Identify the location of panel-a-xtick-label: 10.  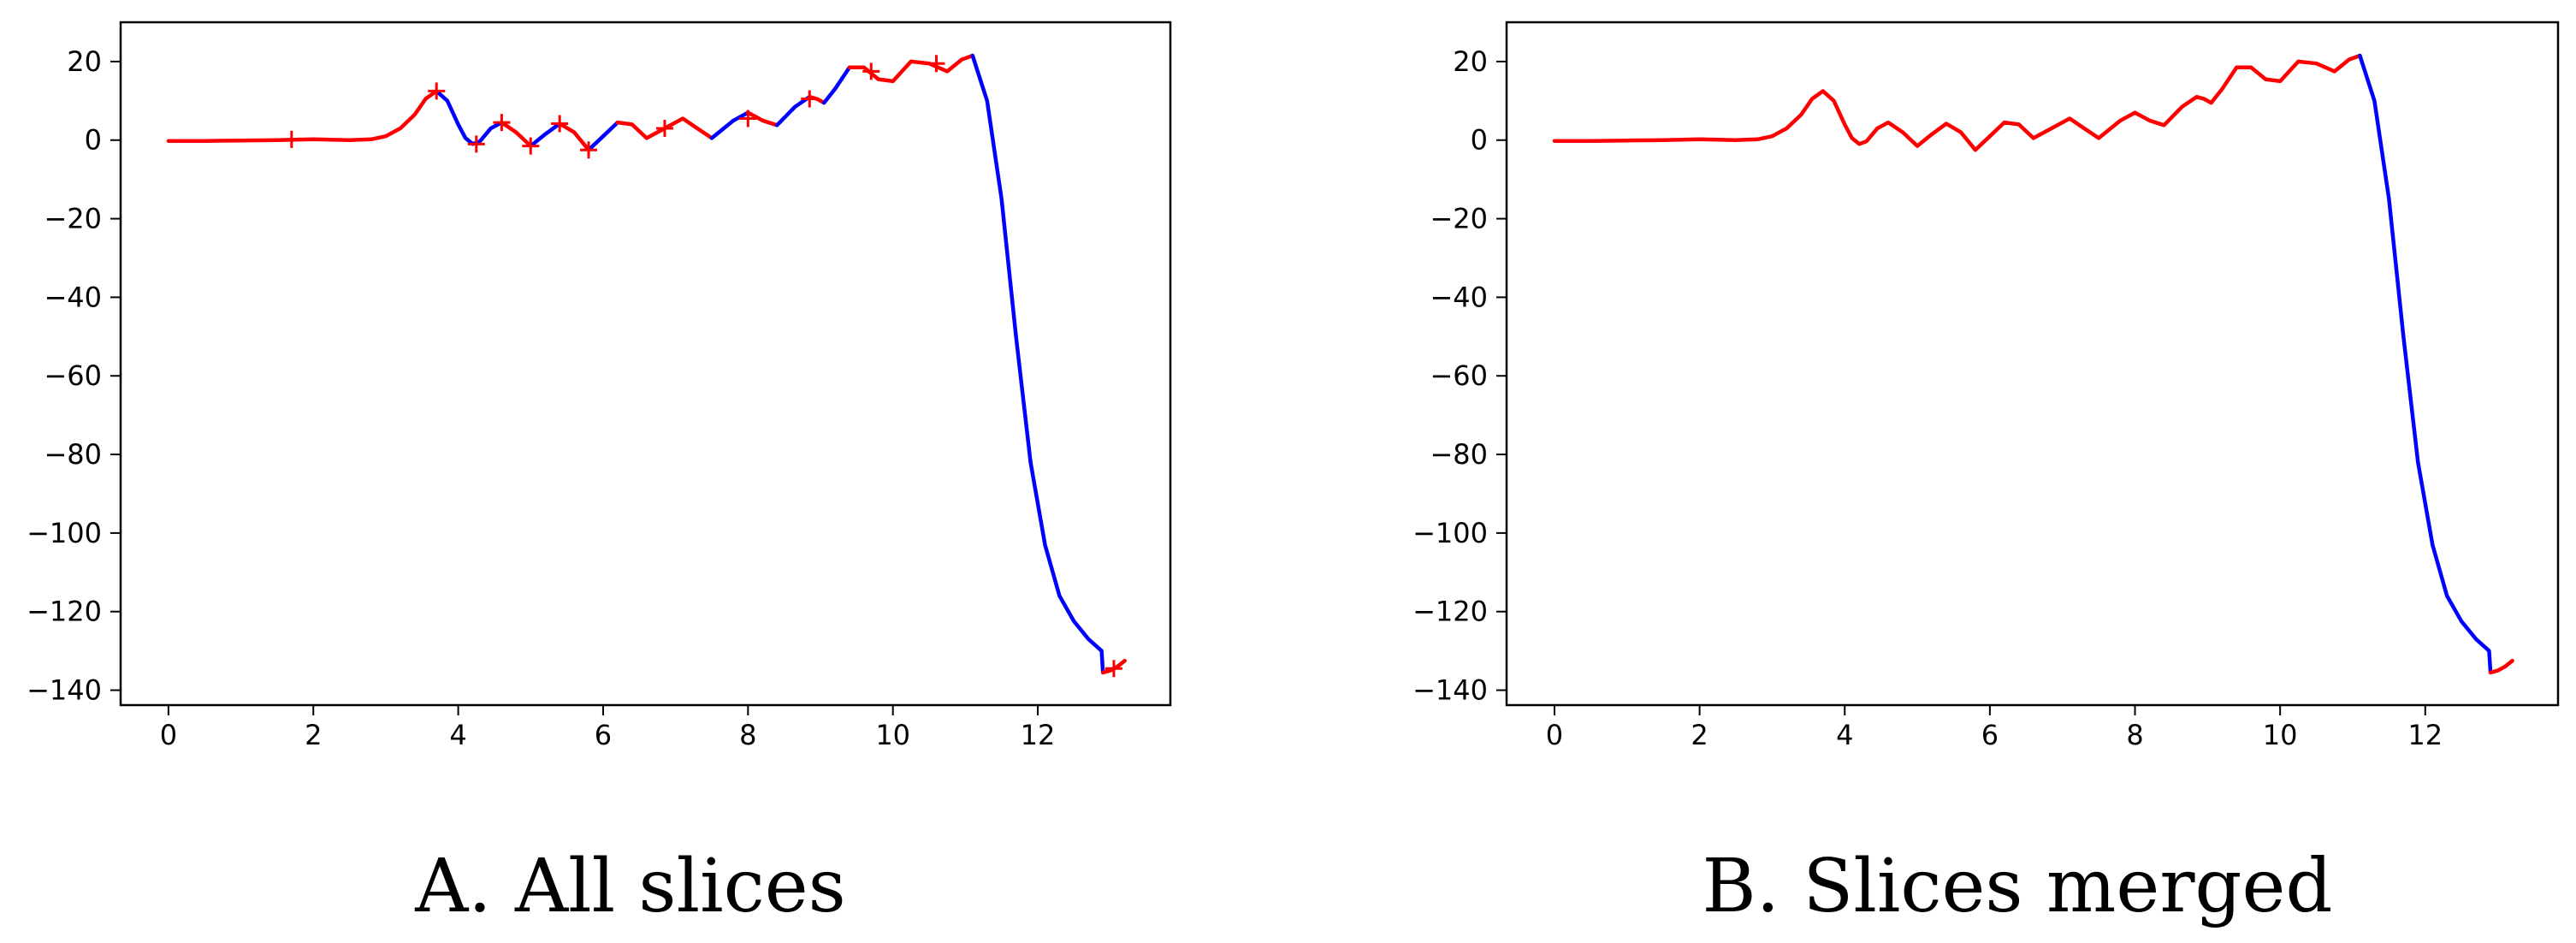
(893, 735).